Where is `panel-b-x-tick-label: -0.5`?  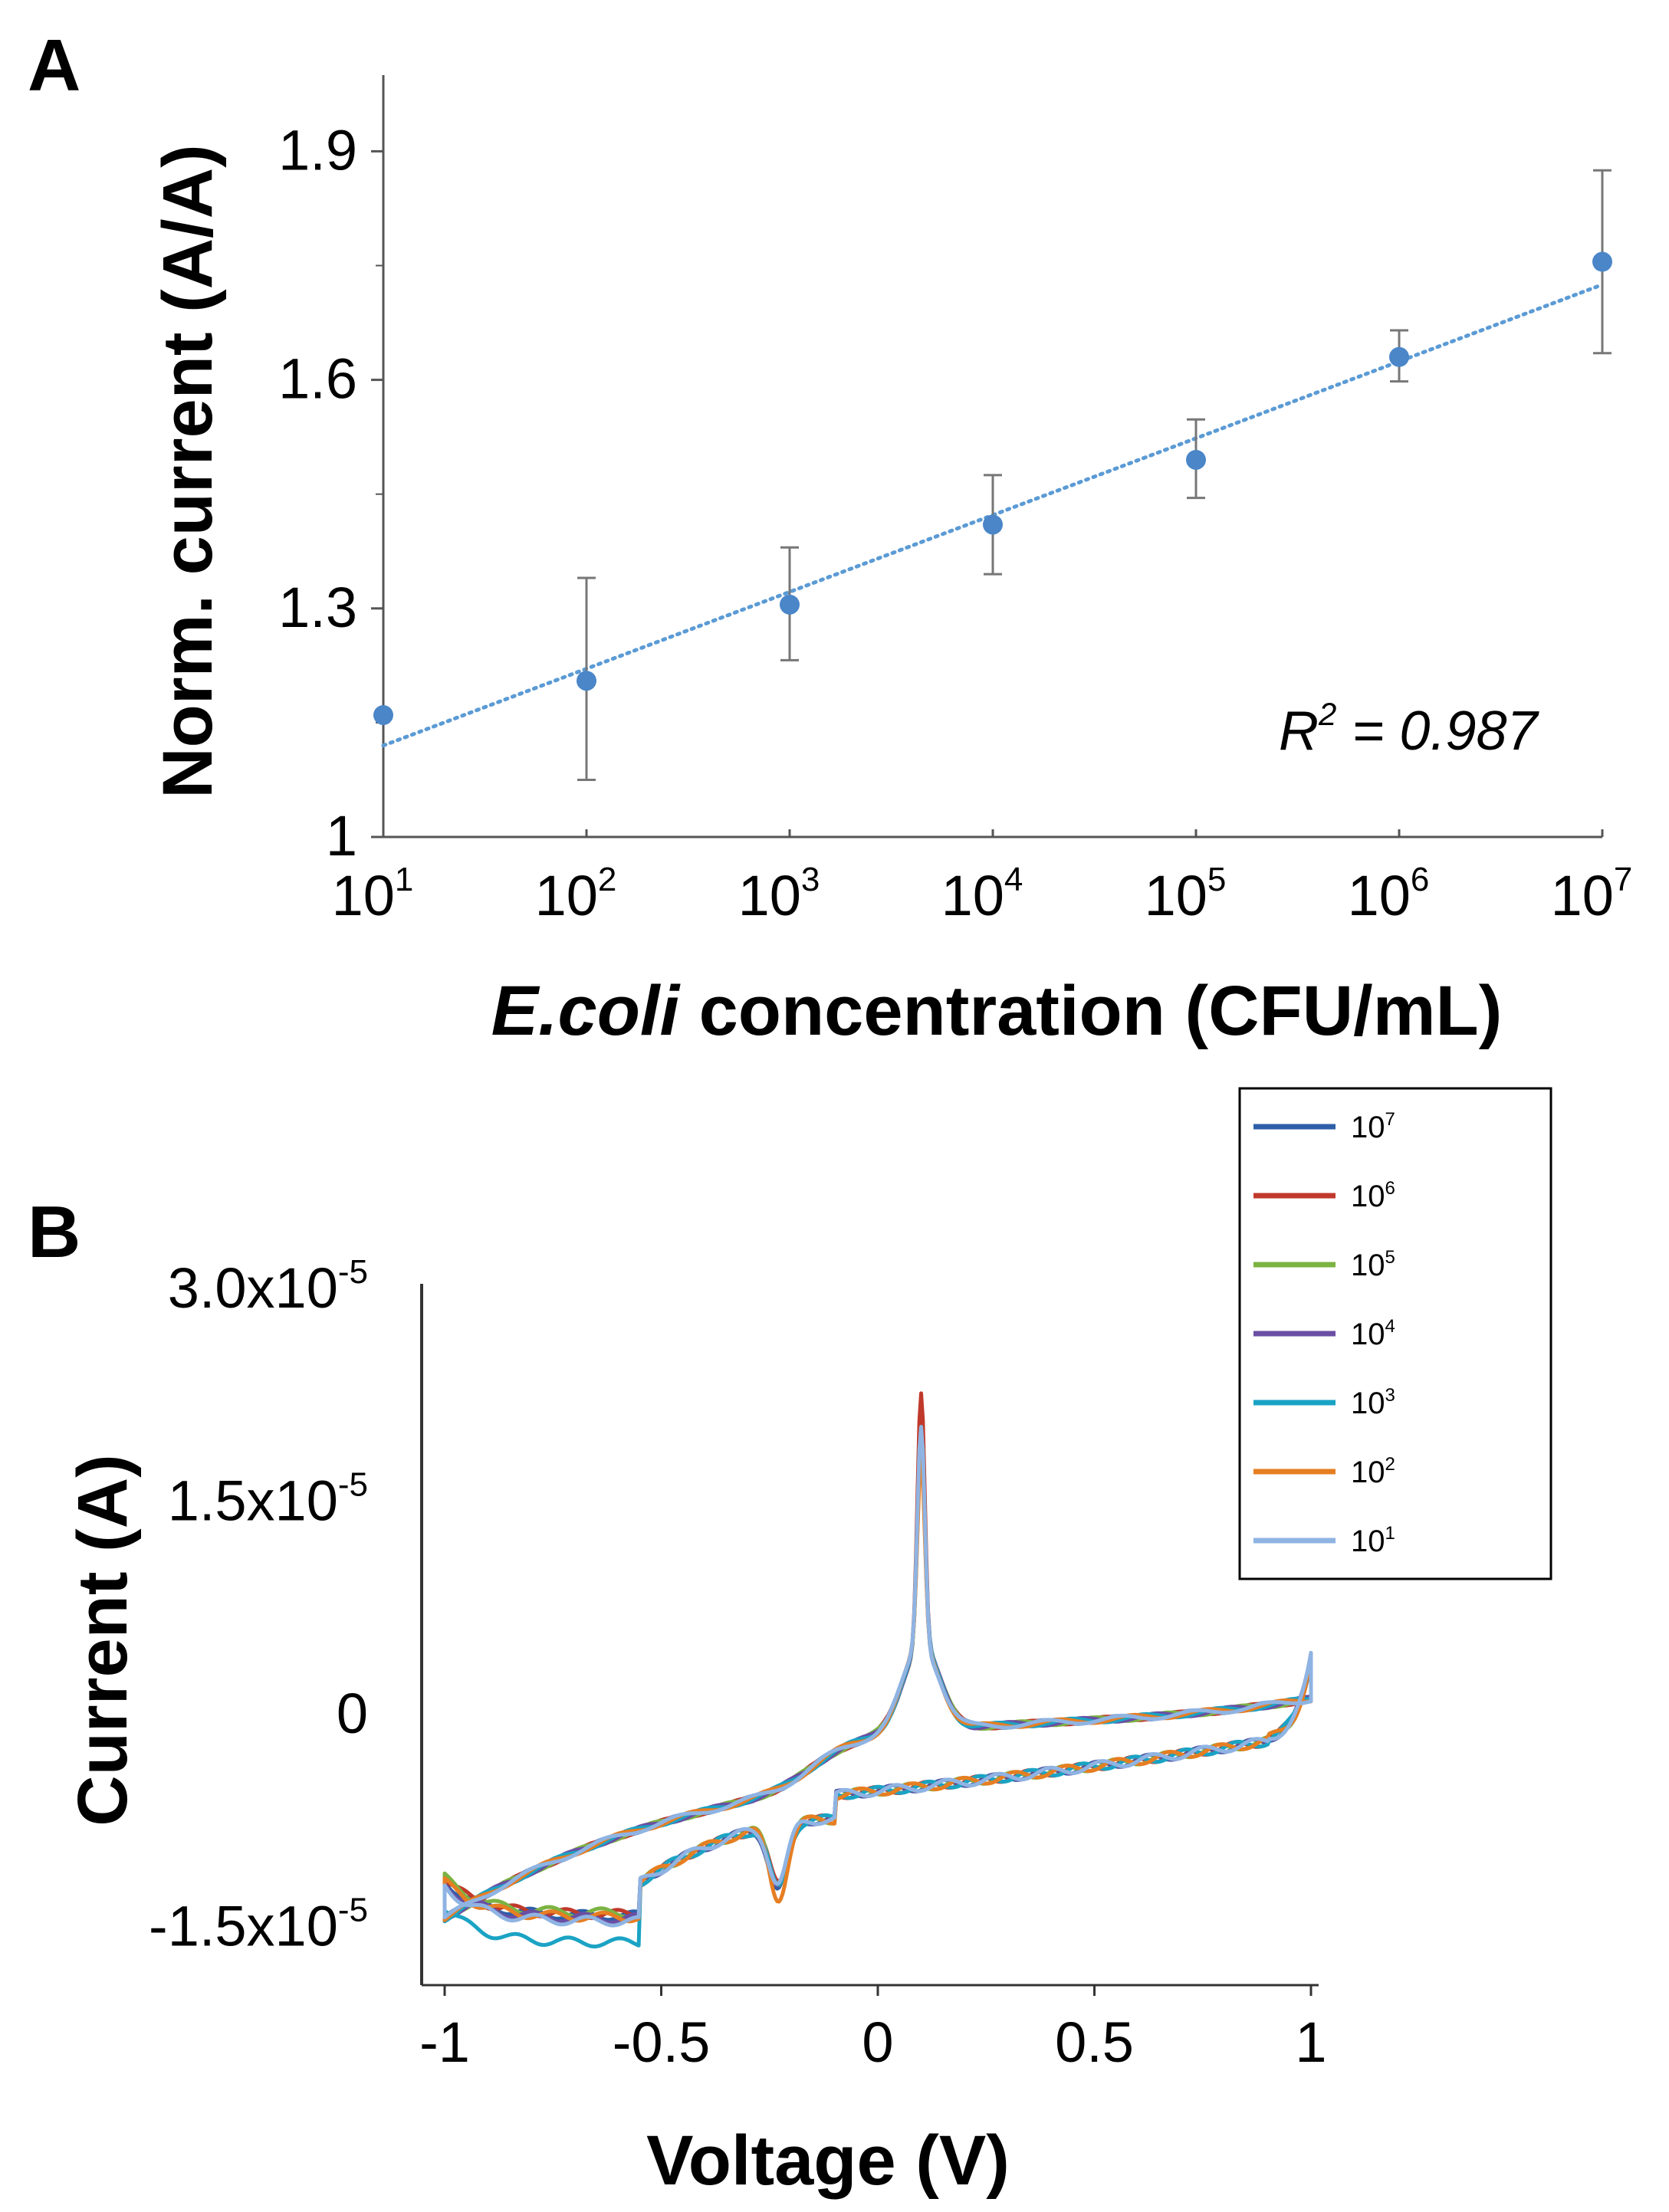
panel-b-x-tick-label: -0.5 is located at coordinates (662, 2042).